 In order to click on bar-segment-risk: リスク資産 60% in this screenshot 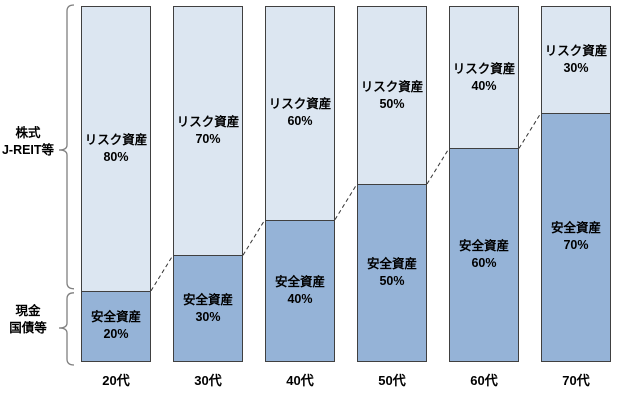, I will do `click(300, 113)`.